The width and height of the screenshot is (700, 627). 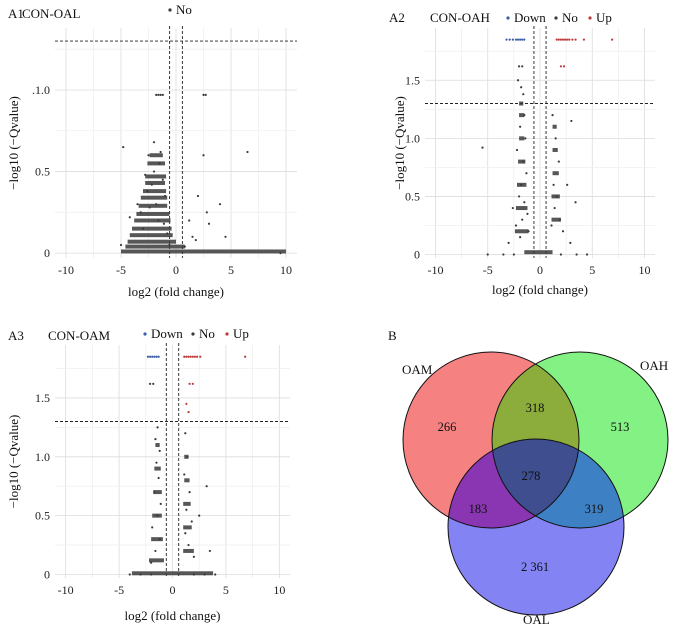 I want to click on venn-set-label: OAM, so click(x=417, y=369).